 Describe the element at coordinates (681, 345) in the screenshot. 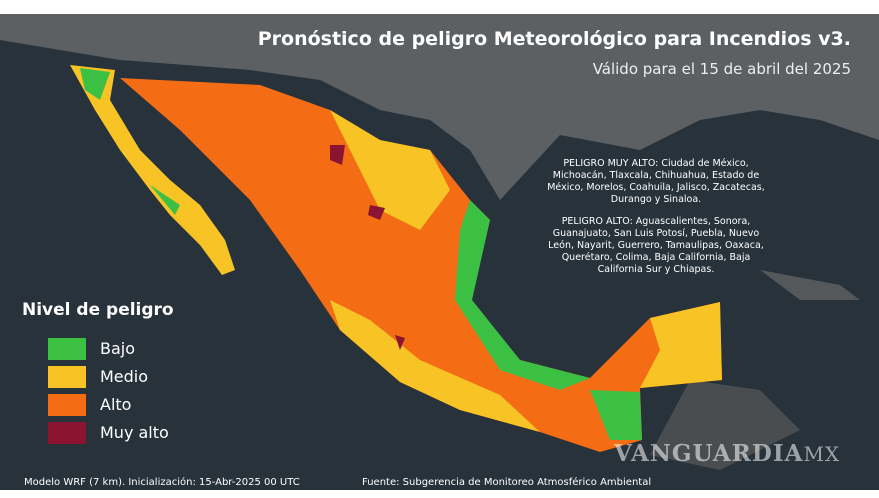

I see `yucatan` at that location.